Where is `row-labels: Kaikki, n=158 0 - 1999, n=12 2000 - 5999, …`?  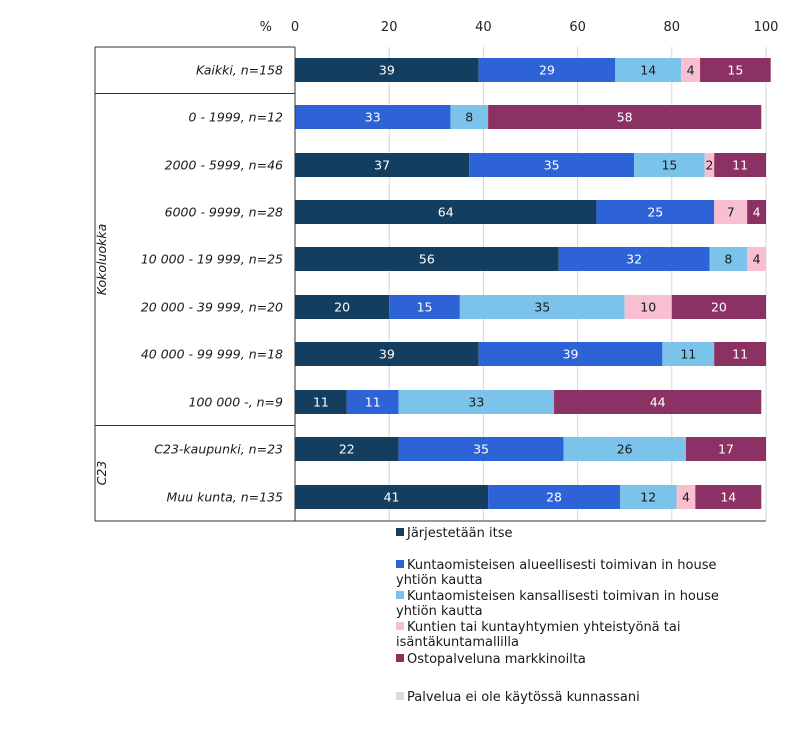
row-labels: Kaikki, n=158 0 - 1999, n=12 2000 - 5999, … is located at coordinates (212, 284).